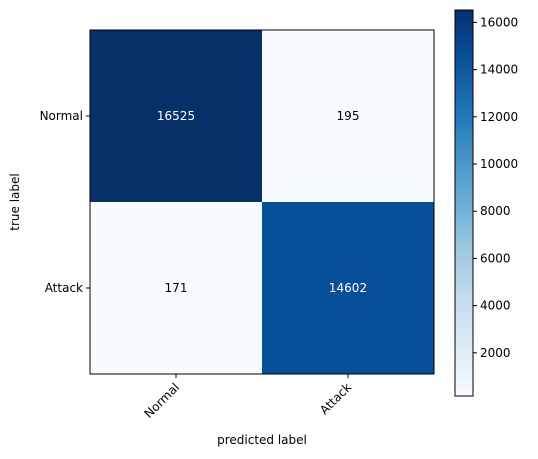 The width and height of the screenshot is (538, 459). Describe the element at coordinates (262, 440) in the screenshot. I see `x-axis-label: predicted label` at that location.